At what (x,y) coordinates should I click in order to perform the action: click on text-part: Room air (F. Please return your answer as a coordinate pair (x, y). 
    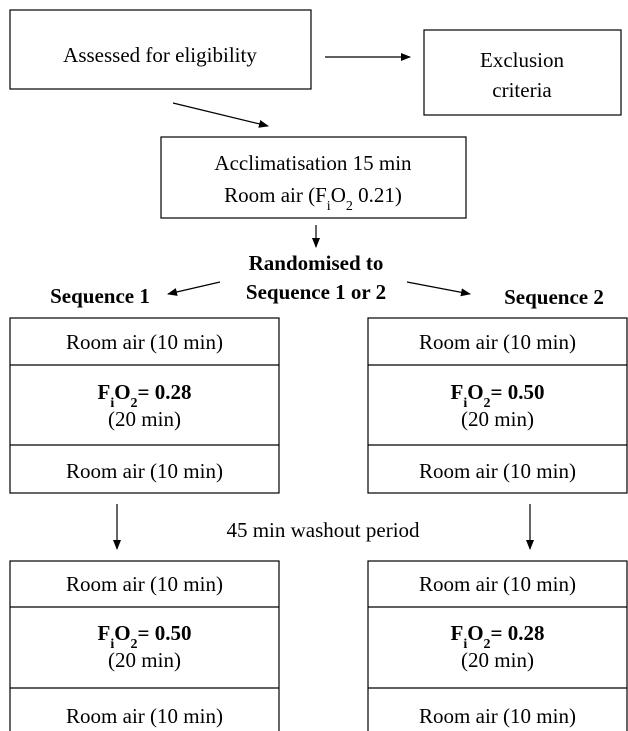
    Looking at the image, I should click on (275, 195).